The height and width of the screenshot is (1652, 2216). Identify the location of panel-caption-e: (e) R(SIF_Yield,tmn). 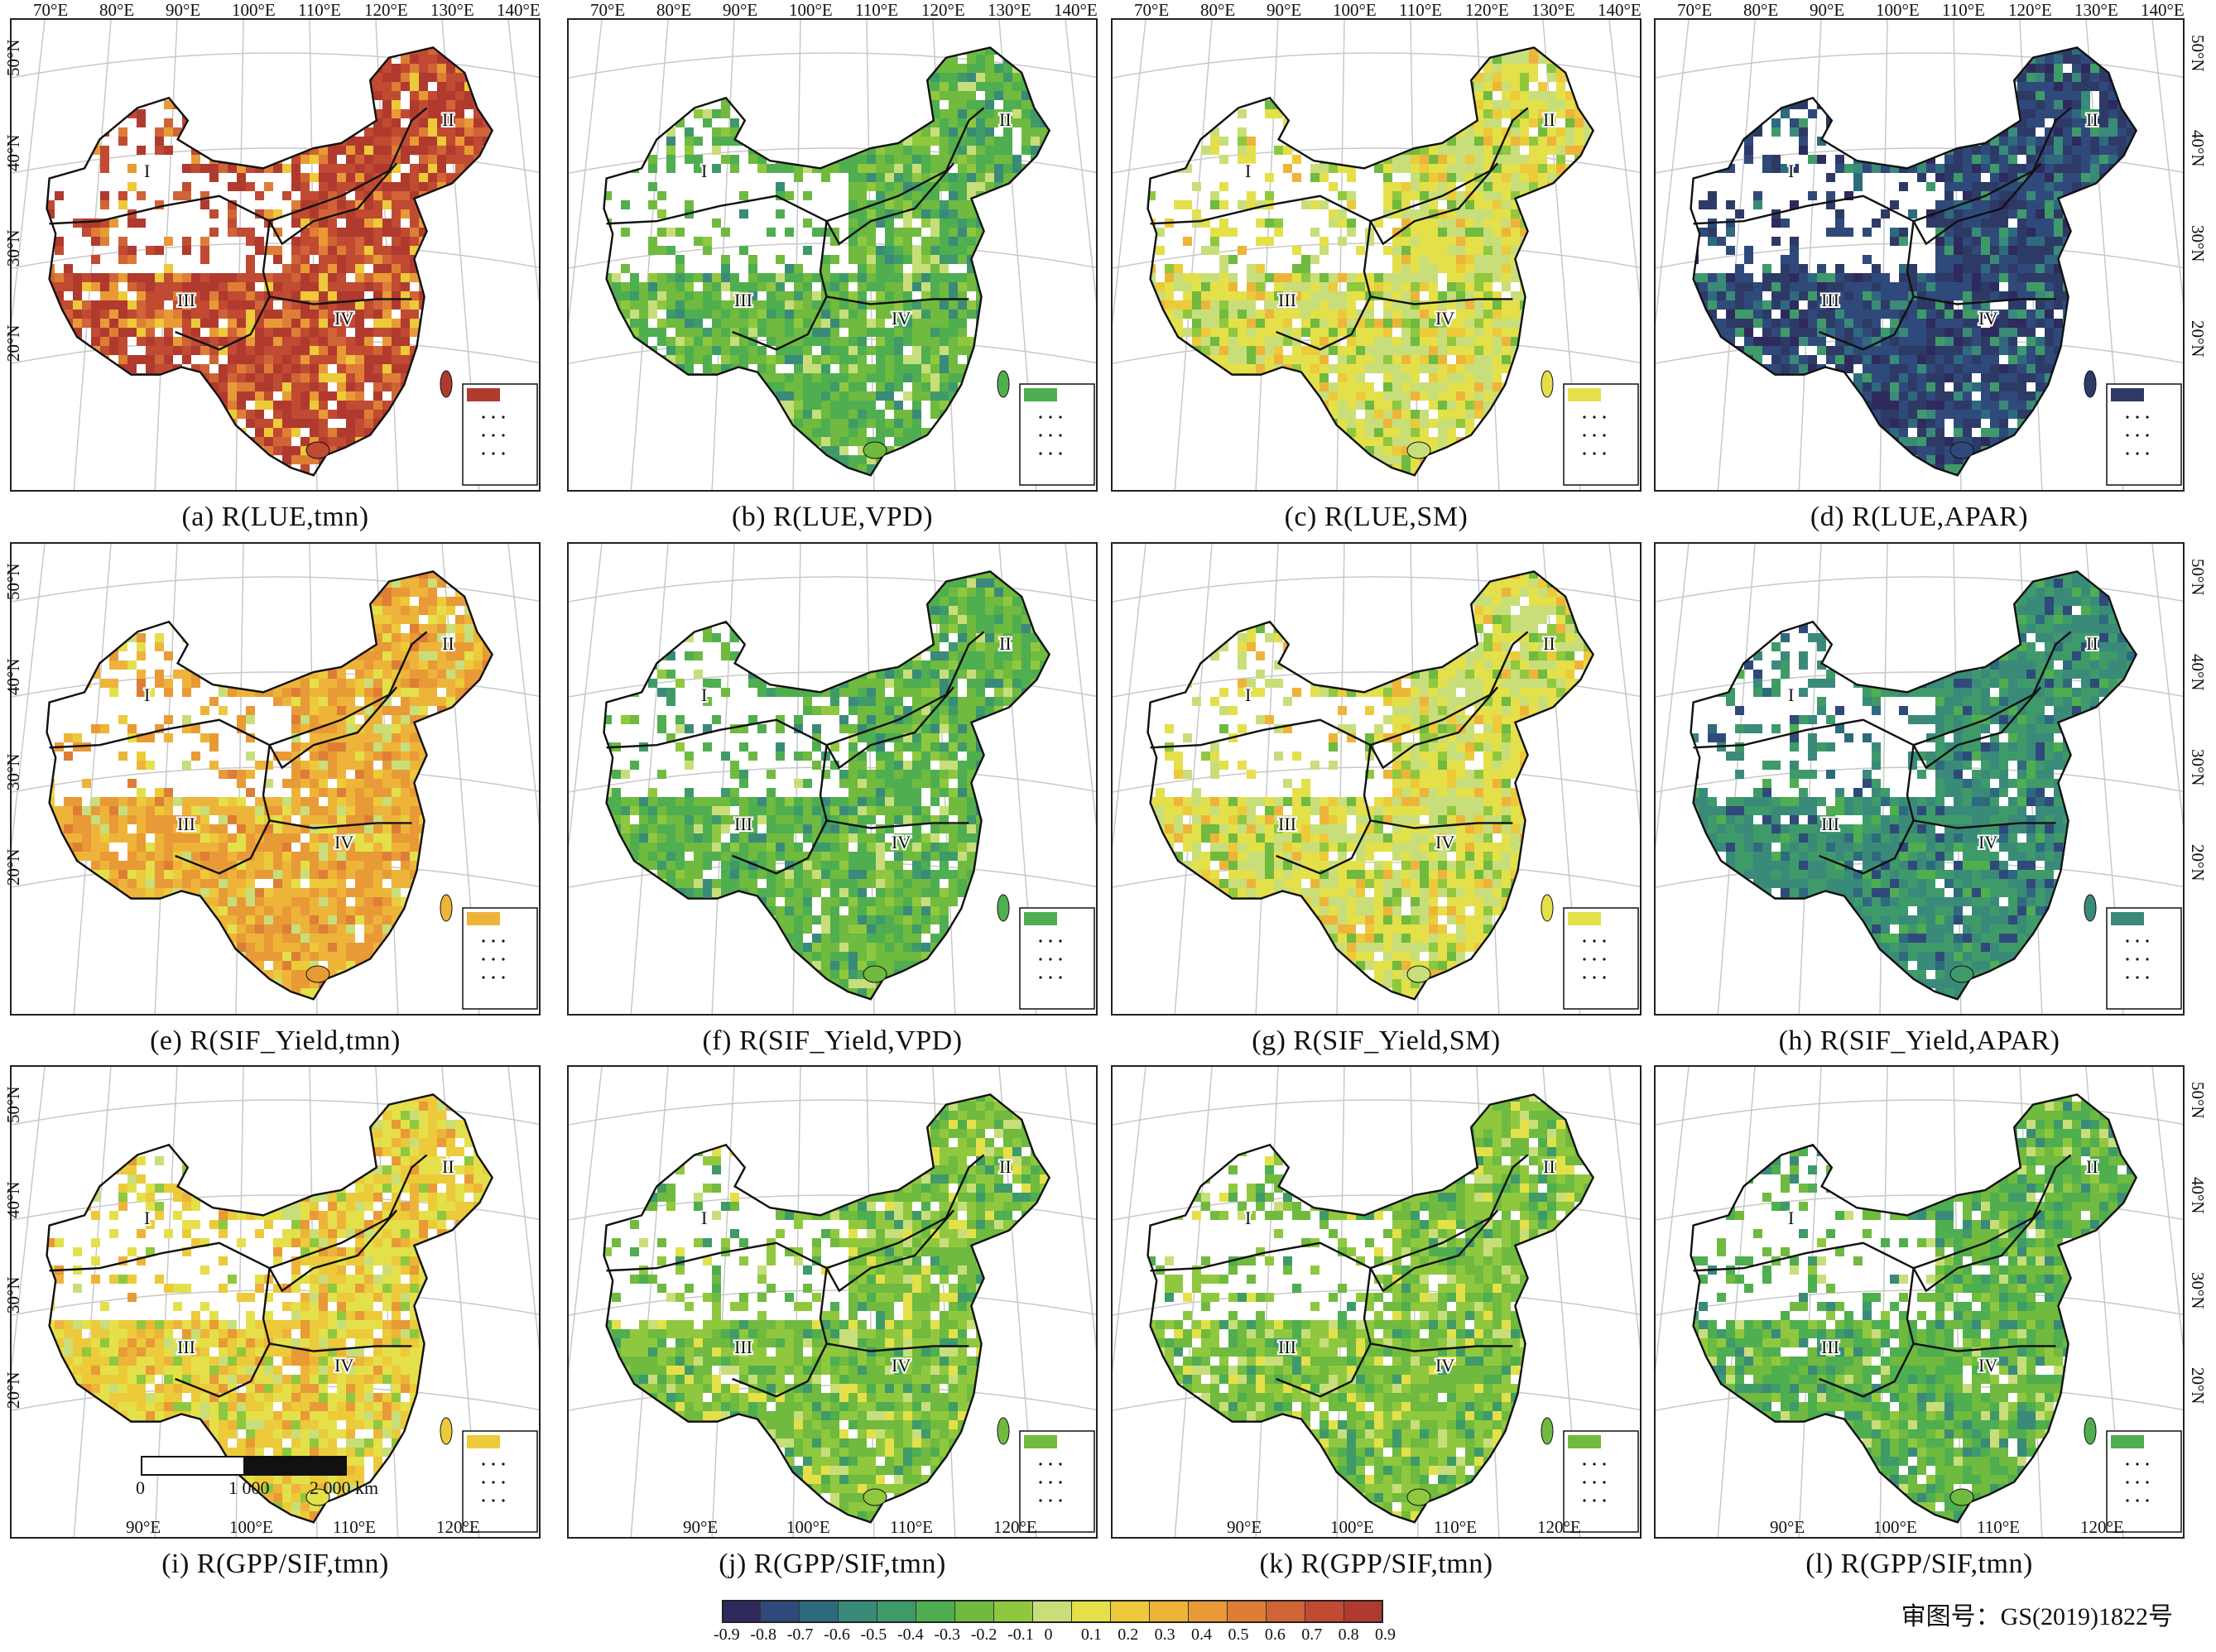
(275, 1041).